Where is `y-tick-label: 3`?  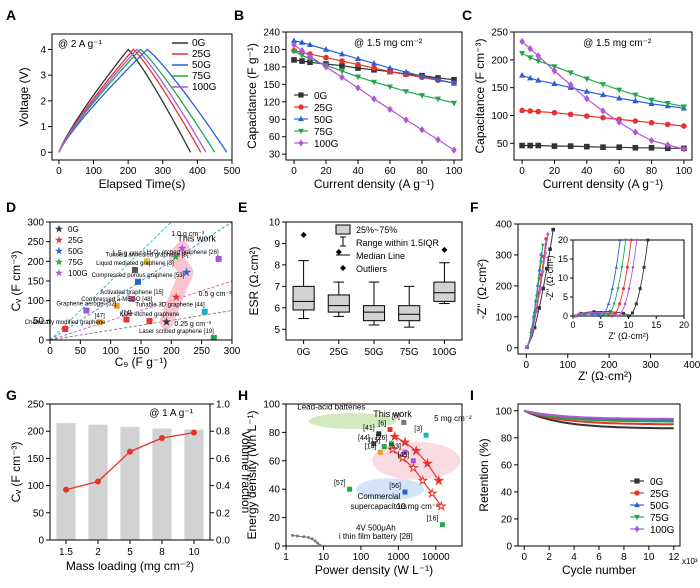
y-tick-label: 3 is located at coordinates (43, 76).